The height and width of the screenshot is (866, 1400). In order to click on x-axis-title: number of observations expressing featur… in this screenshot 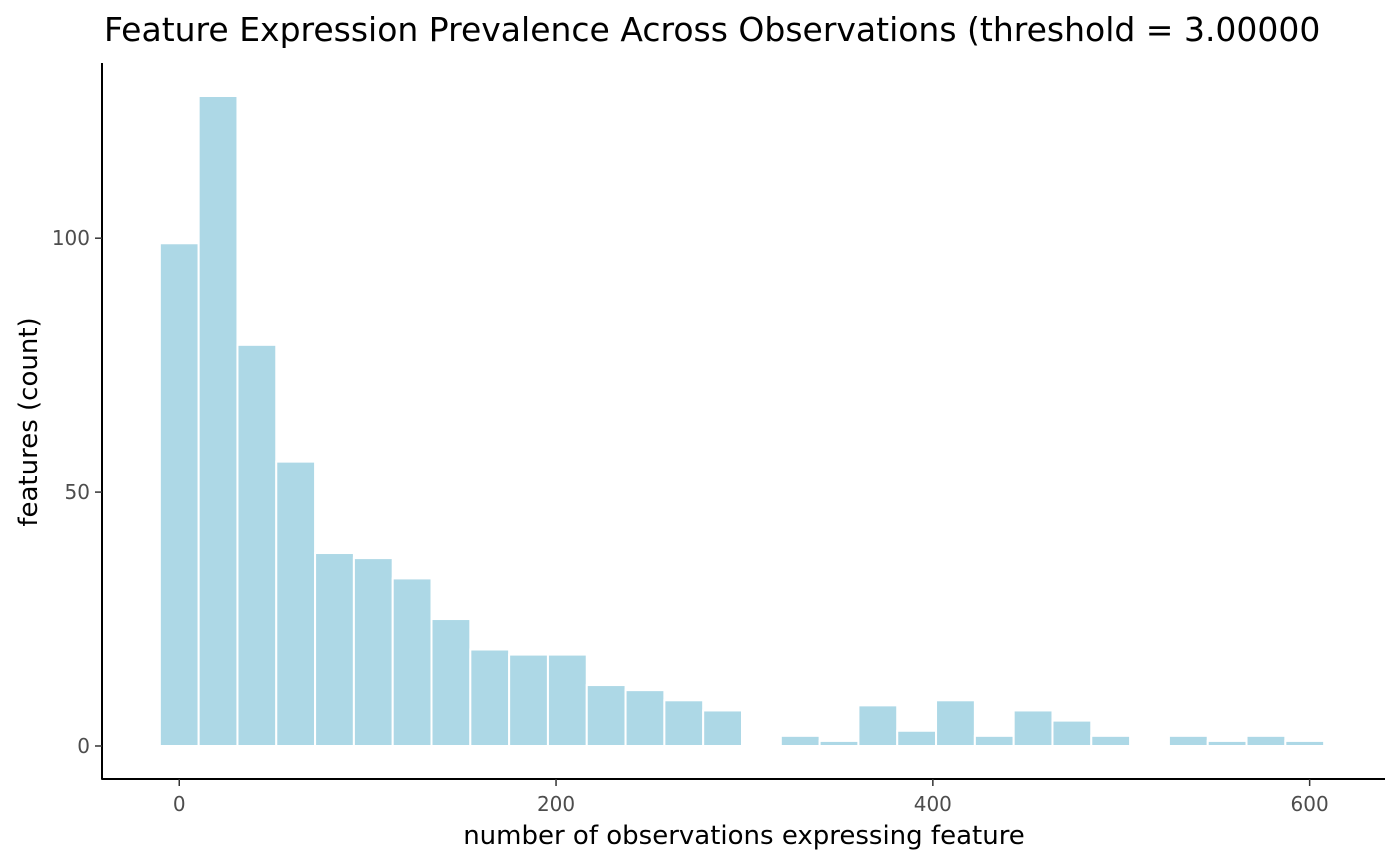, I will do `click(744, 836)`.